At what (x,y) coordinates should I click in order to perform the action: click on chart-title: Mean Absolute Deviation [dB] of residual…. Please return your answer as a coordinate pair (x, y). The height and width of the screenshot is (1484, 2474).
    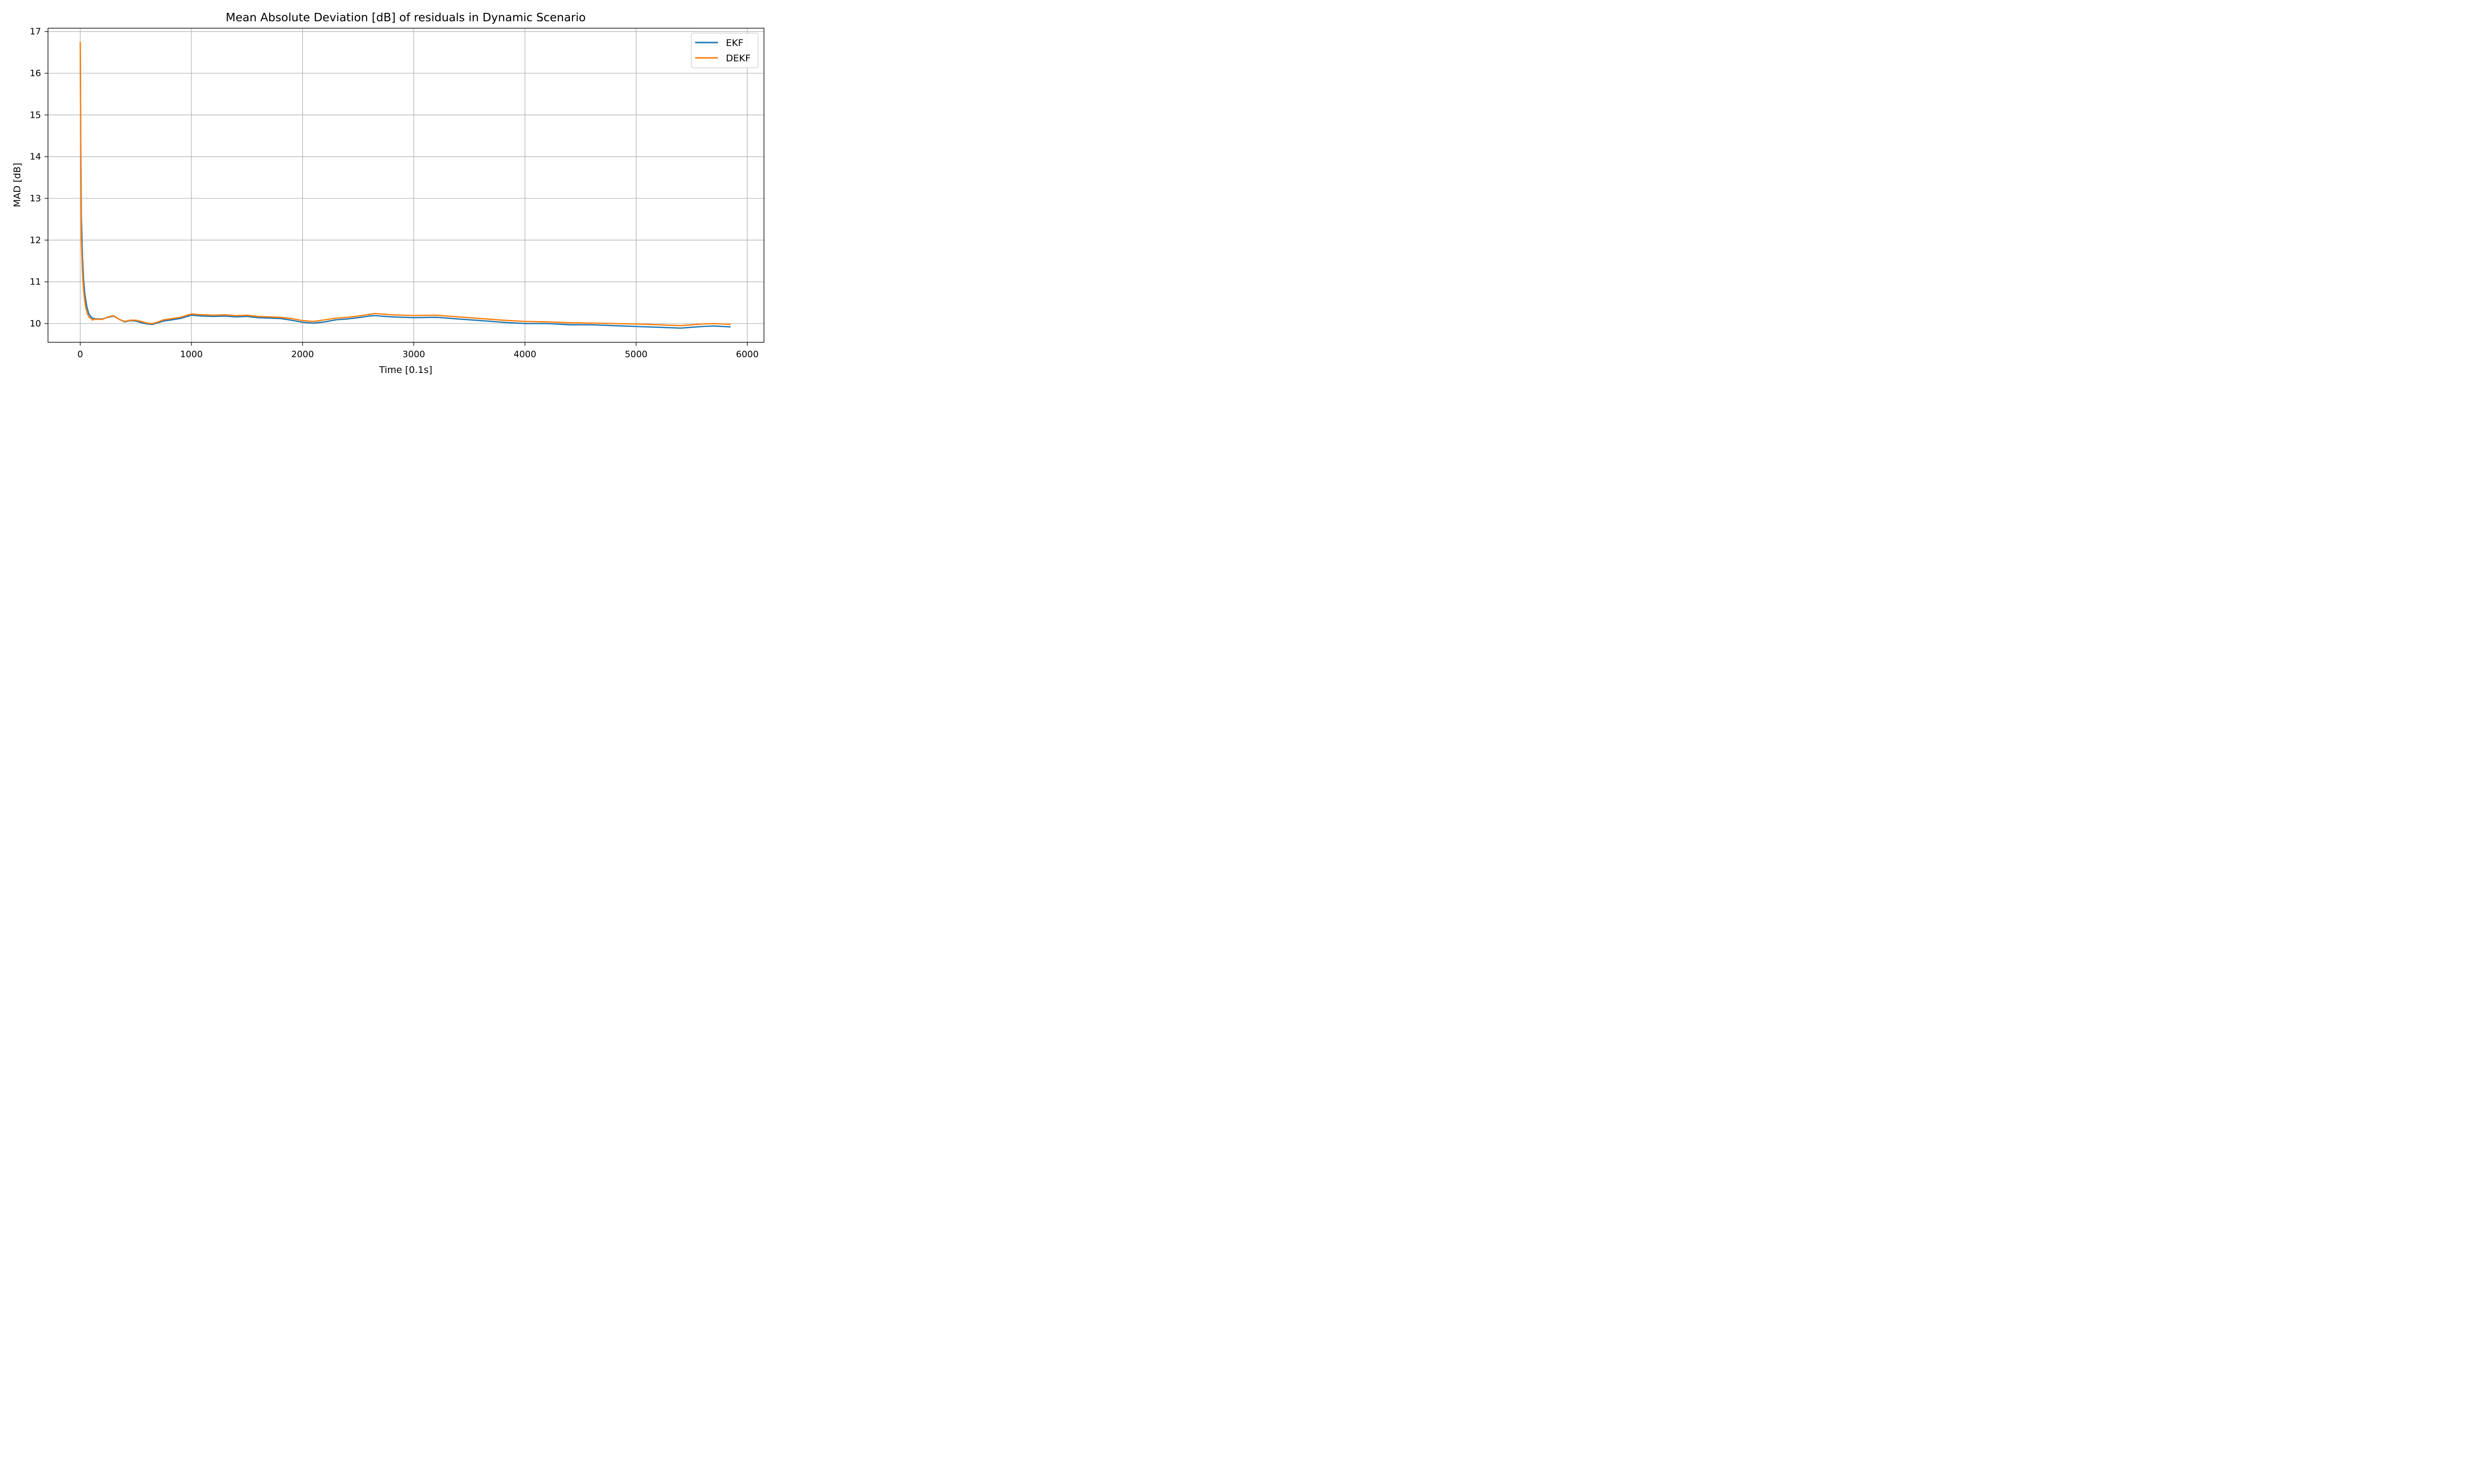
    Looking at the image, I should click on (406, 17).